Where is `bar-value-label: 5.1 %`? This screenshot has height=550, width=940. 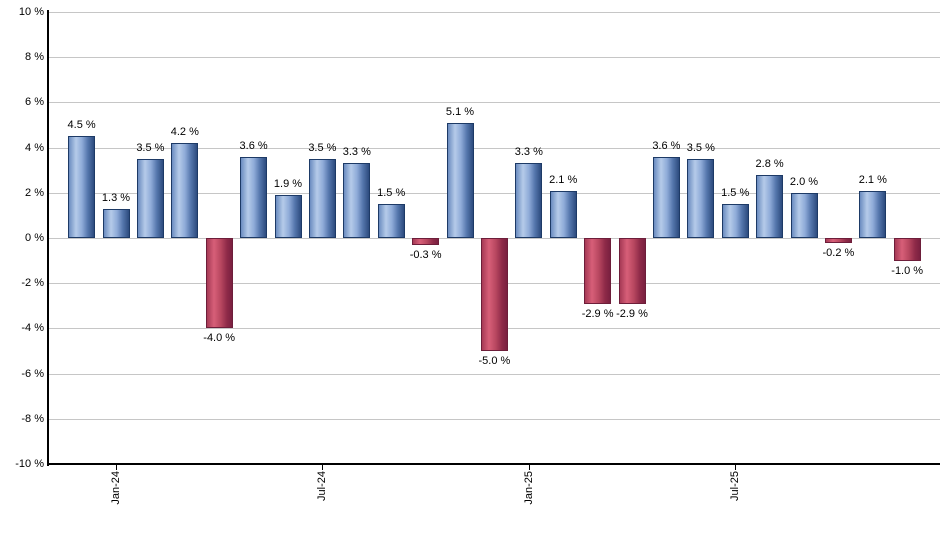
bar-value-label: 5.1 % is located at coordinates (460, 111).